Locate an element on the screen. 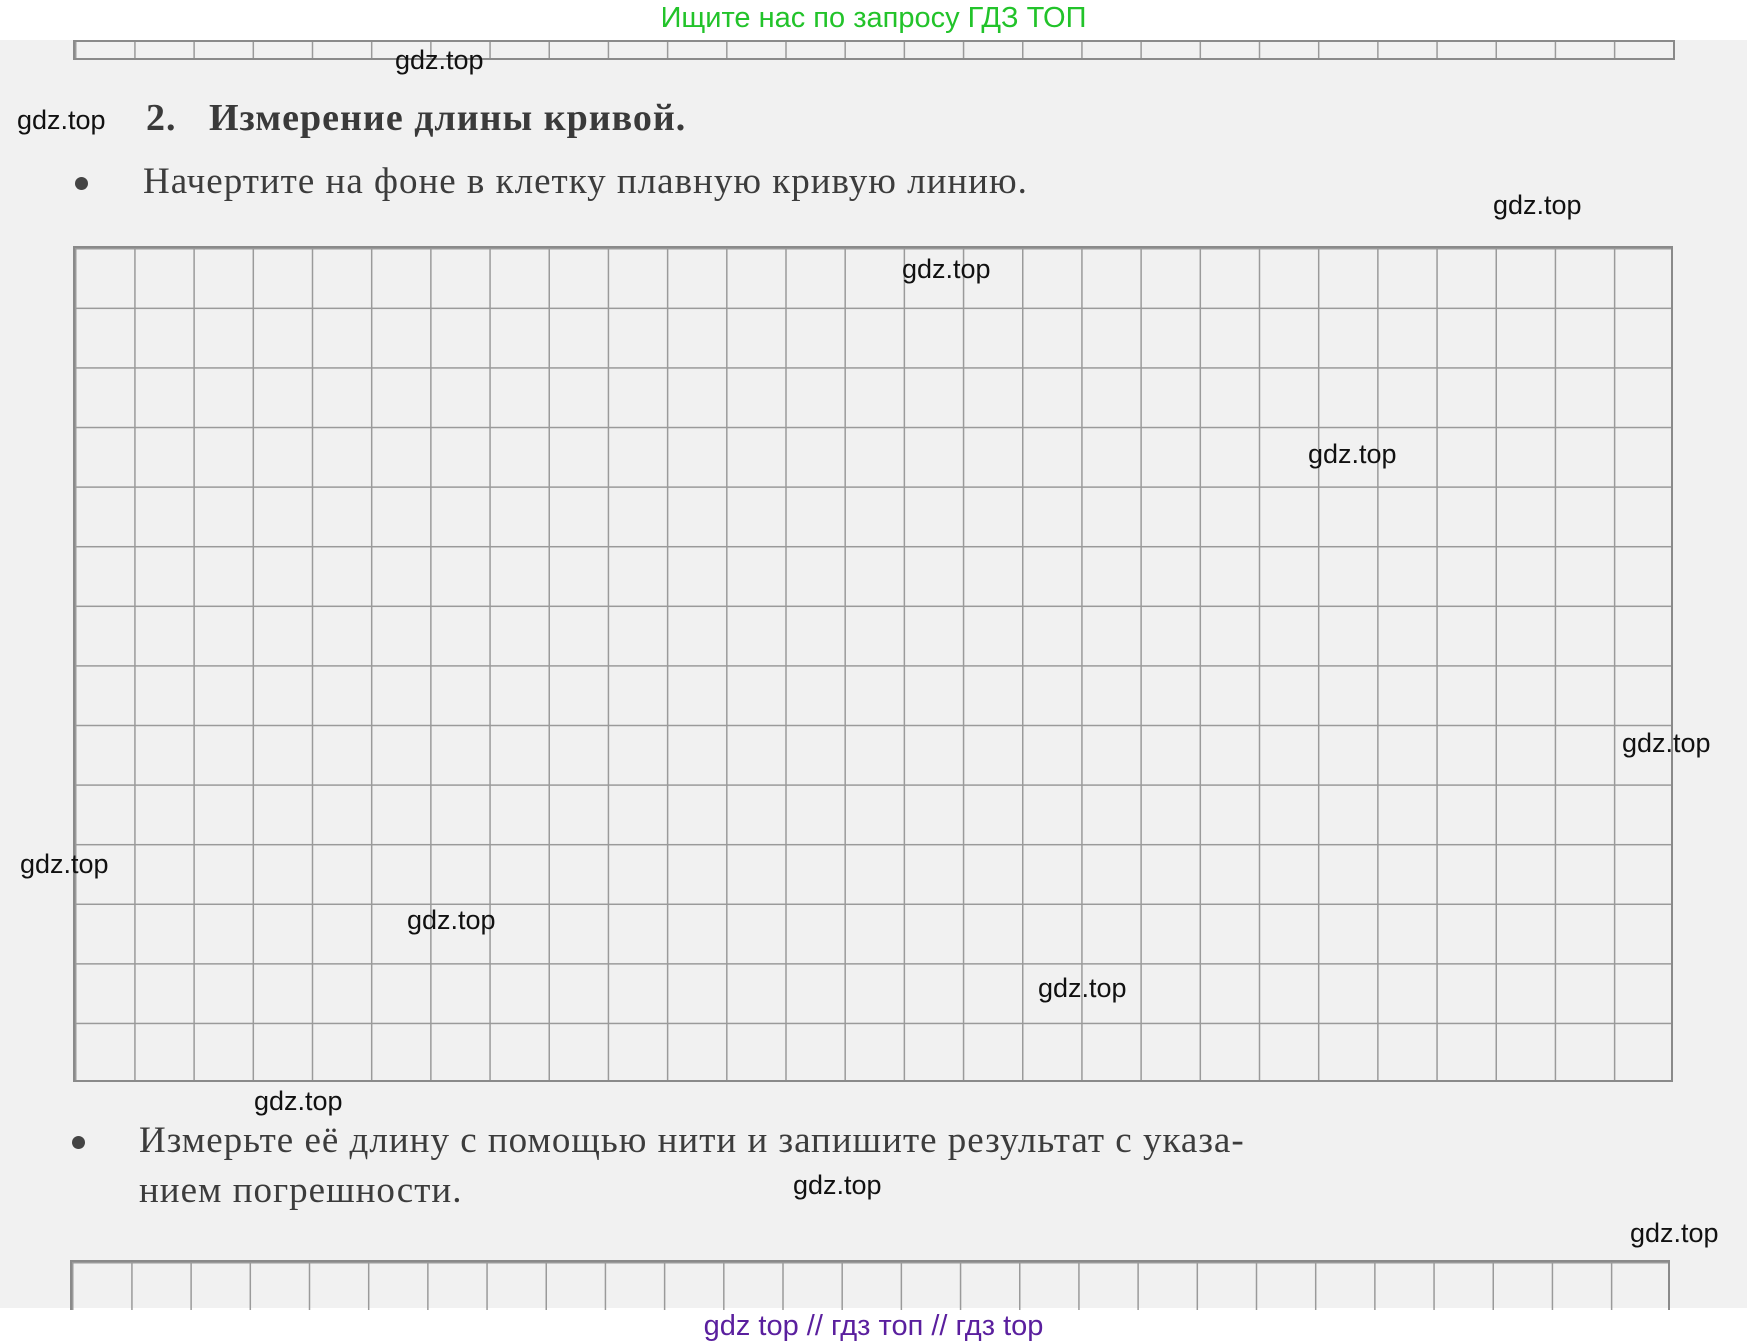 The height and width of the screenshot is (1343, 1747). task-heading: 2. Измерение длины кривой. is located at coordinates (416, 118).